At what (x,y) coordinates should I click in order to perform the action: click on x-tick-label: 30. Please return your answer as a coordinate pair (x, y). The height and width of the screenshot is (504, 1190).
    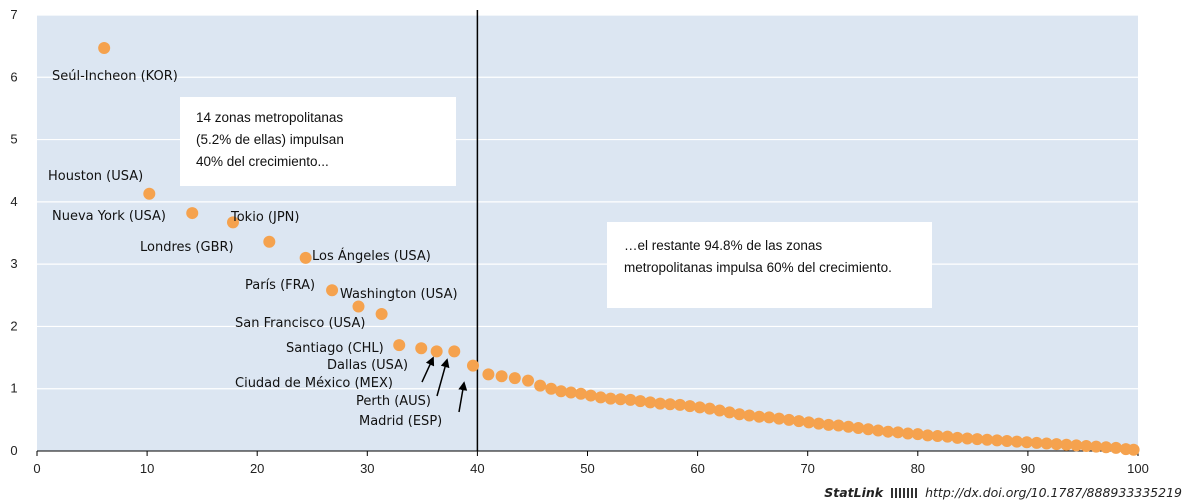
    Looking at the image, I should click on (367, 468).